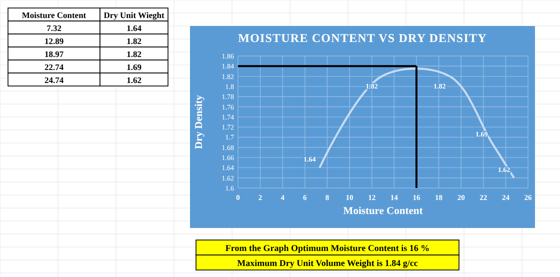  Describe the element at coordinates (327, 263) in the screenshot. I see `text: Maximum Dry Unit Volume Weight is 1.84 g/cc` at that location.